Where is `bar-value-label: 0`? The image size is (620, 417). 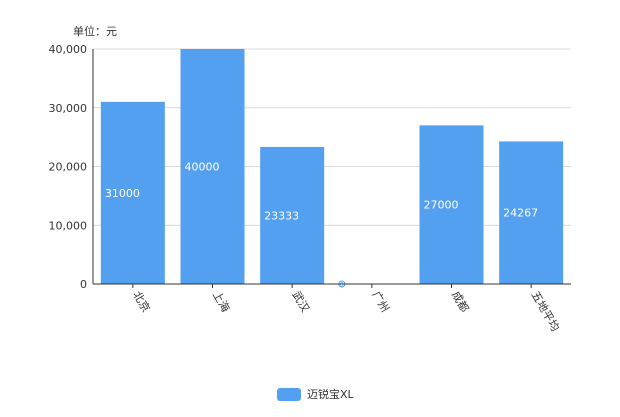
bar-value-label: 0 is located at coordinates (342, 285).